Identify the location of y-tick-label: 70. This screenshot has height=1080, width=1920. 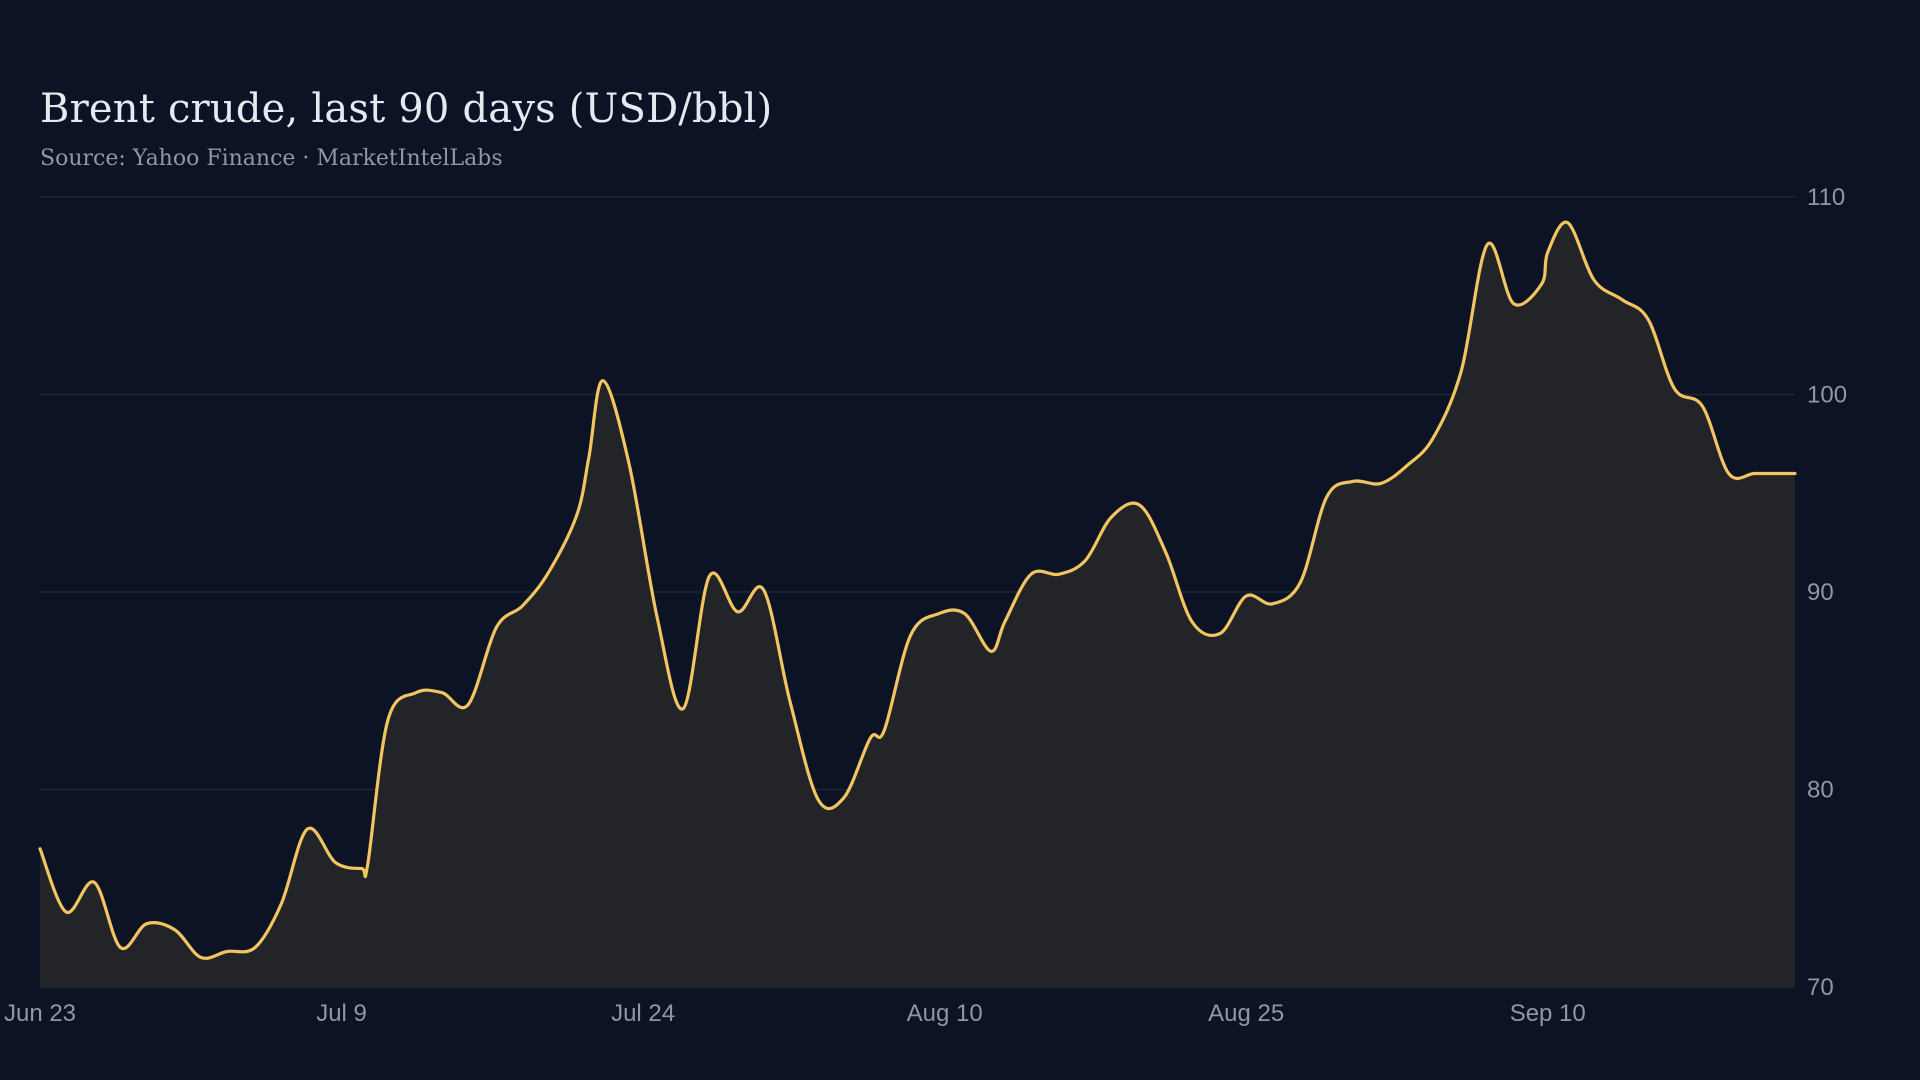
(1820, 987).